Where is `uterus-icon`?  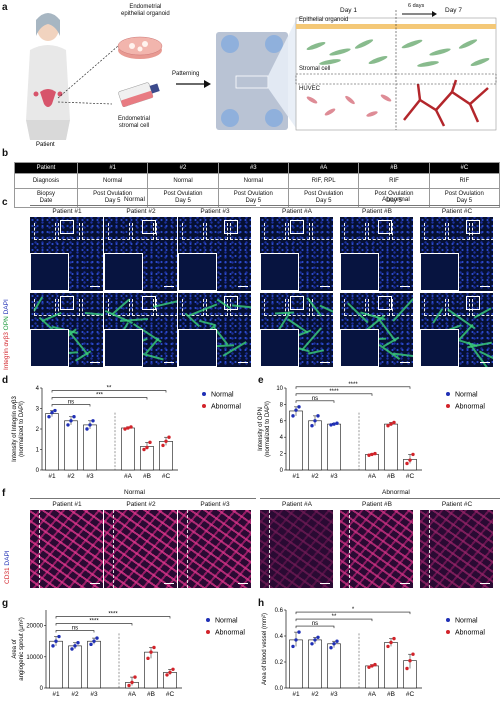
uterus-icon is located at coordinates (48, 98).